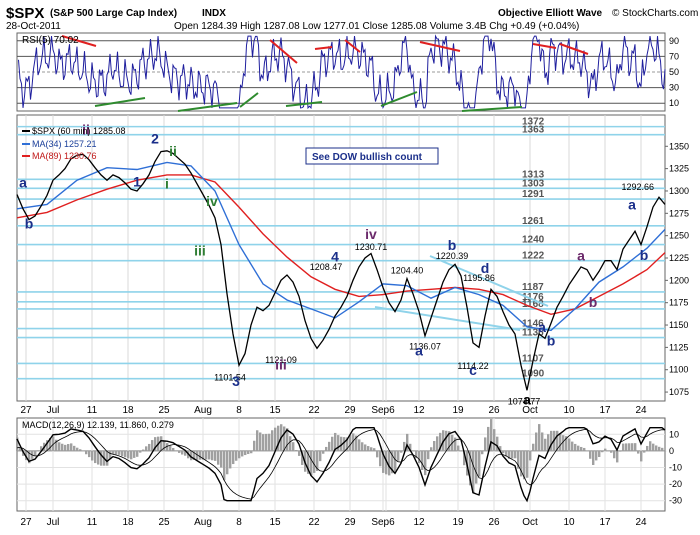 The image size is (700, 535). I want to click on macd-tick--30: -30, so click(675, 501).